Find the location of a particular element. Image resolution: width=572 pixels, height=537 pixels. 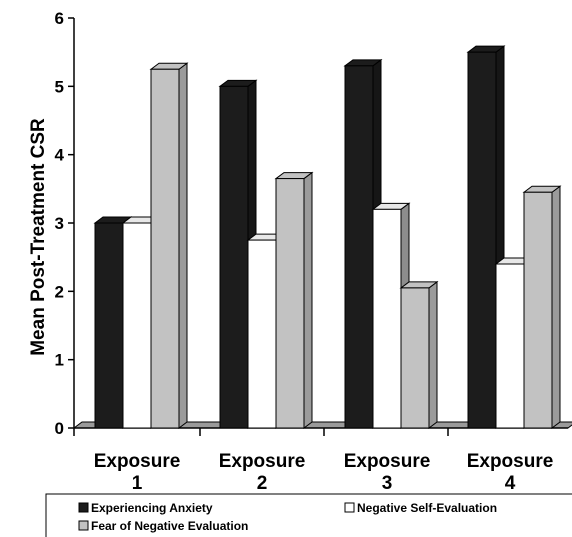

x-category-label-exposure-1: Exposure 1 is located at coordinates (137, 472).